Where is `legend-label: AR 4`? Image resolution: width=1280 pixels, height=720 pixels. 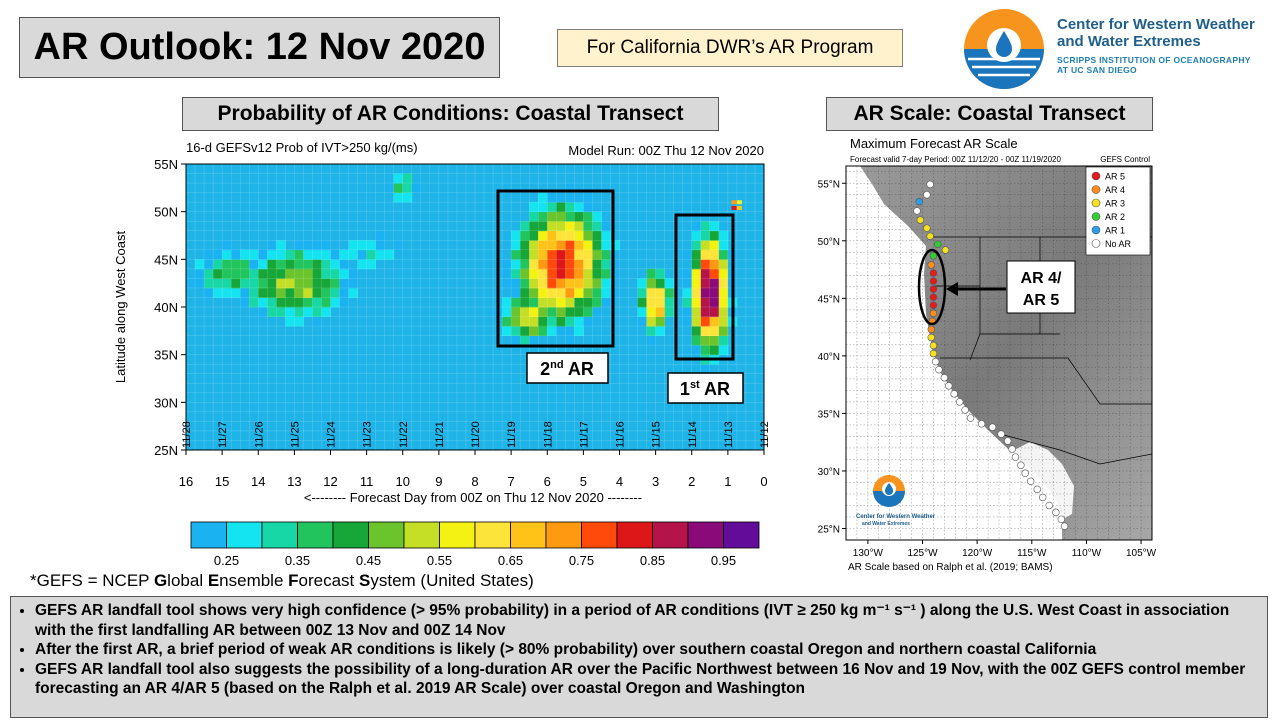 legend-label: AR 4 is located at coordinates (1115, 190).